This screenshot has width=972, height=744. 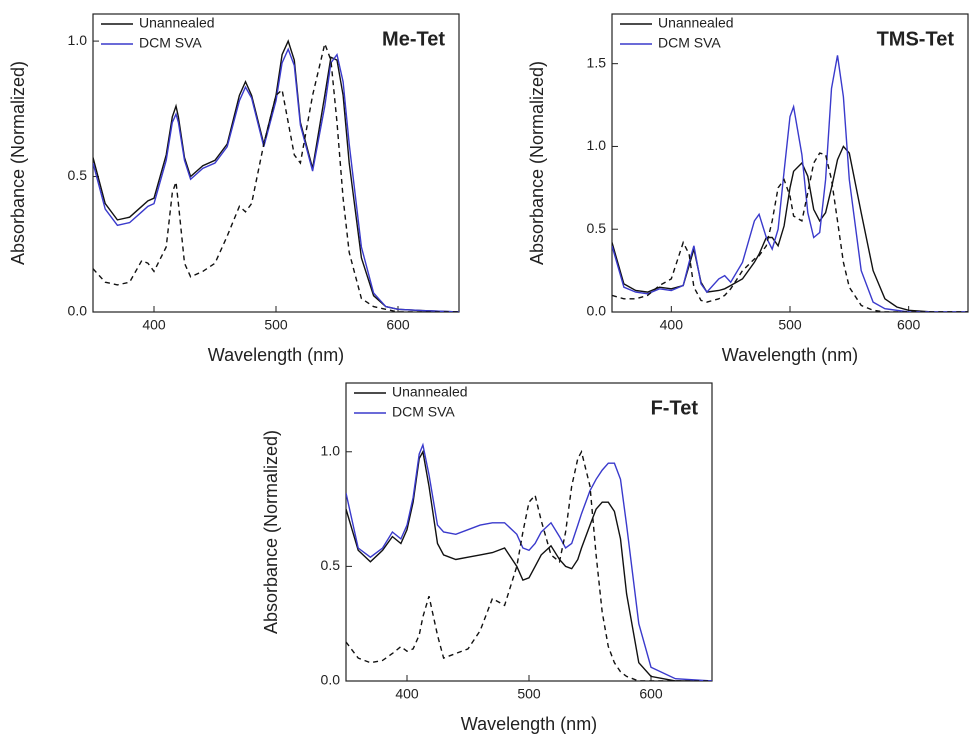 What do you see at coordinates (413, 39) in the screenshot?
I see `chart-title: Me-Tet` at bounding box center [413, 39].